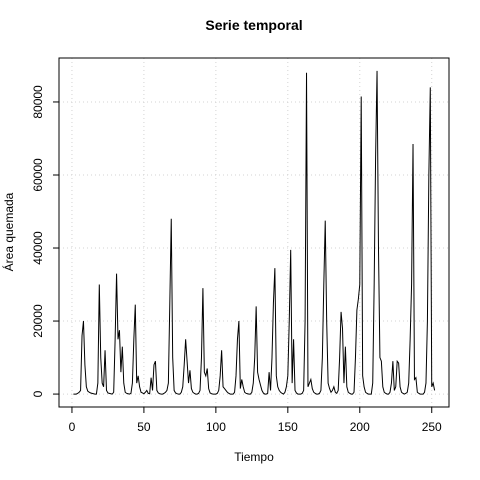  I want to click on y-axis-label: Área quemada, so click(8, 231).